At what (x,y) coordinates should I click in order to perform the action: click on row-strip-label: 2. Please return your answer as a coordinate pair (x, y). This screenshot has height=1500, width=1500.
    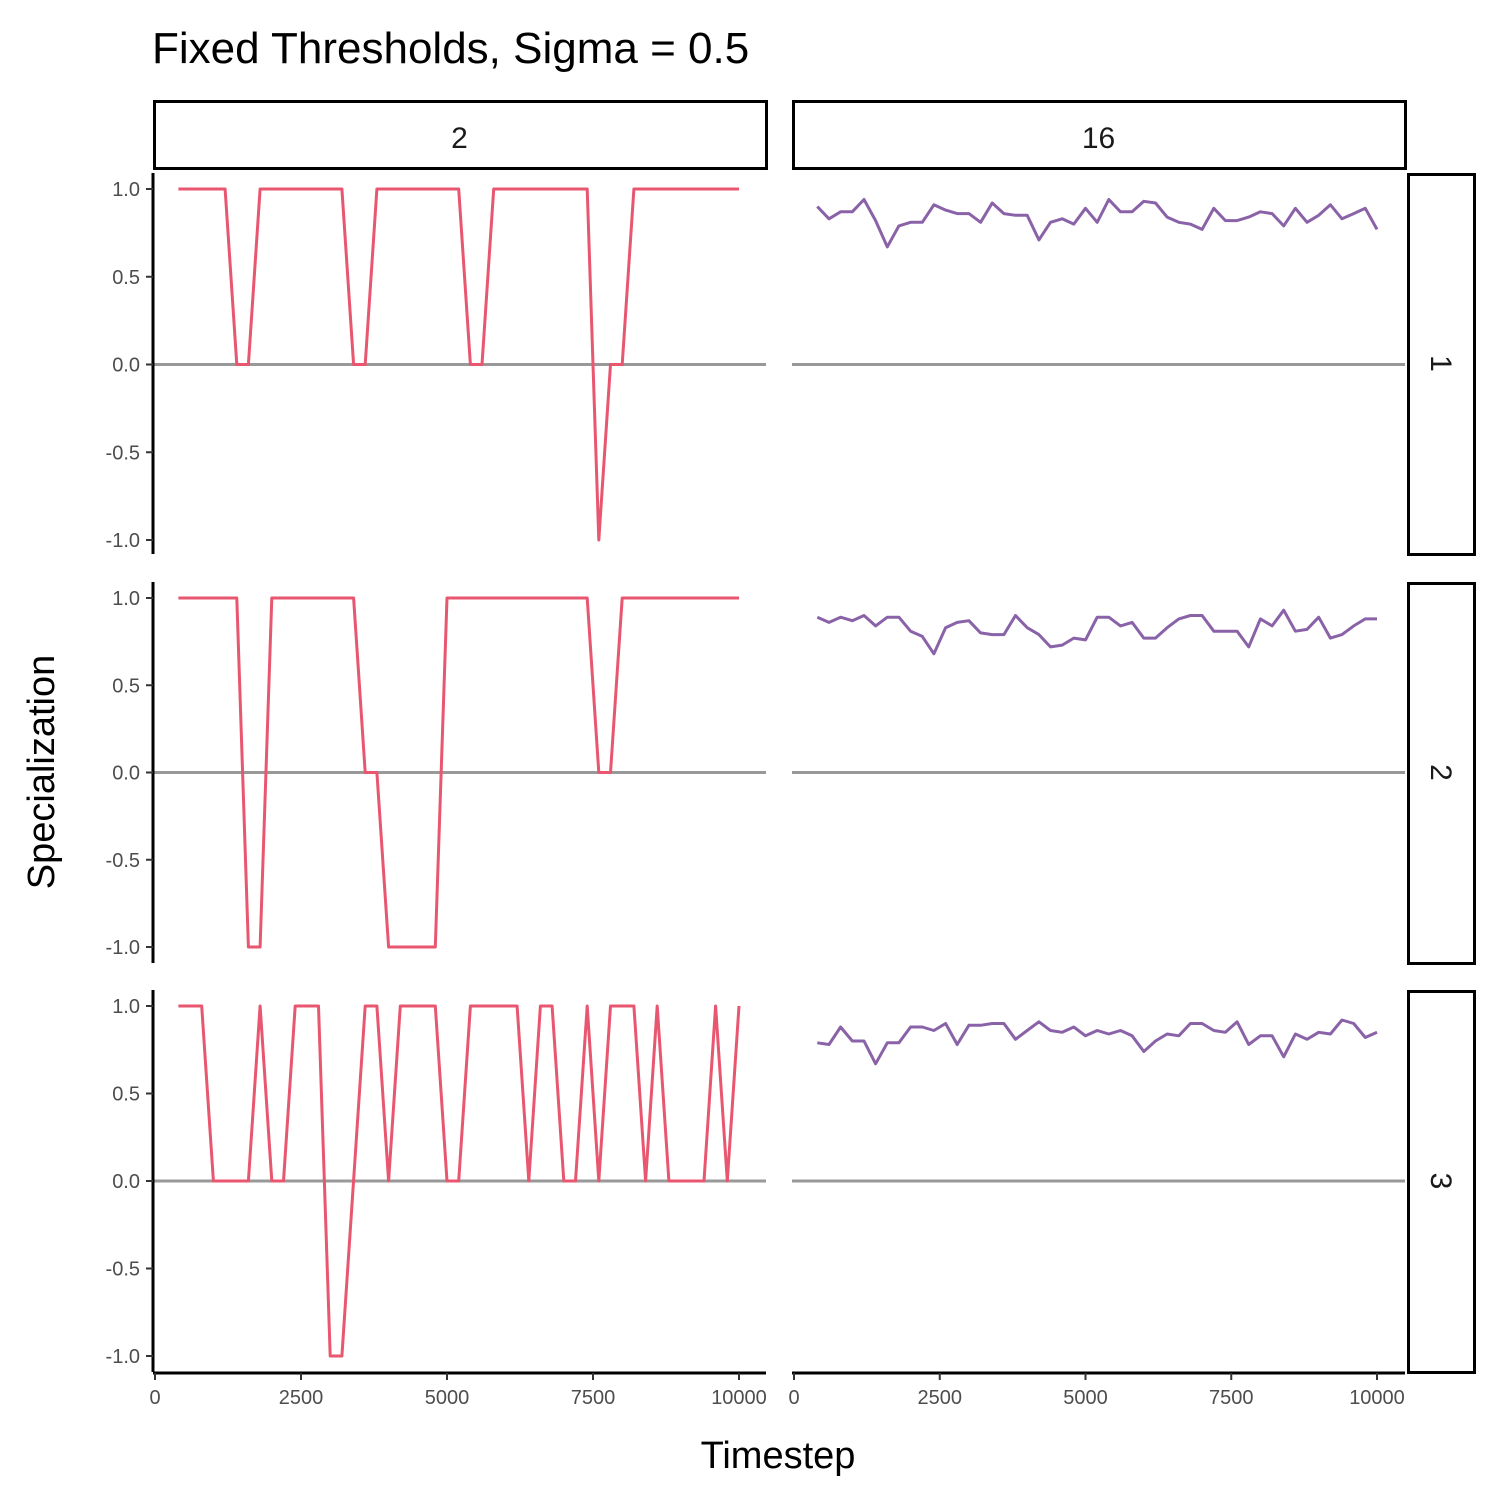
    Looking at the image, I should click on (1440, 772).